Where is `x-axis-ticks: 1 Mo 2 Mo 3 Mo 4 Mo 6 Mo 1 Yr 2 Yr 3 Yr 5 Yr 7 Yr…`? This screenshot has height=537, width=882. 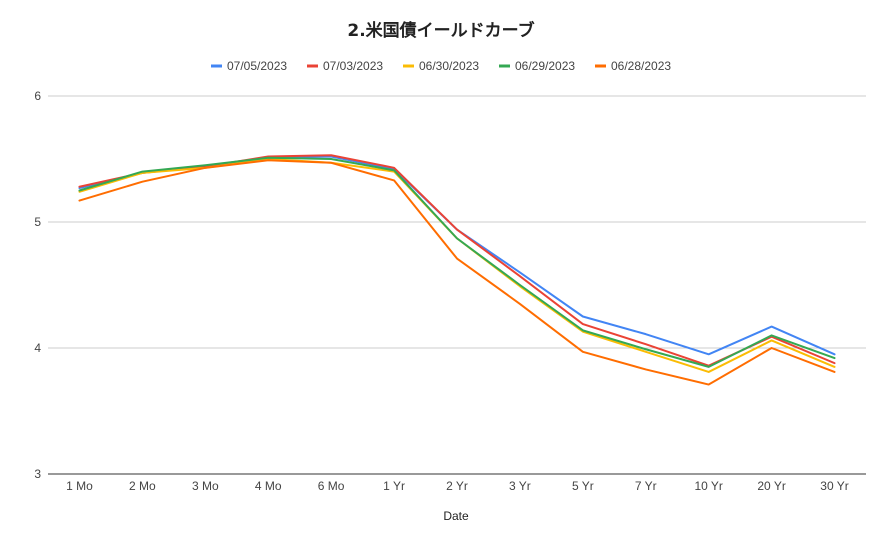 x-axis-ticks: 1 Mo 2 Mo 3 Mo 4 Mo 6 Mo 1 Yr 2 Yr 3 Yr 5 Yr 7 Yr… is located at coordinates (457, 486).